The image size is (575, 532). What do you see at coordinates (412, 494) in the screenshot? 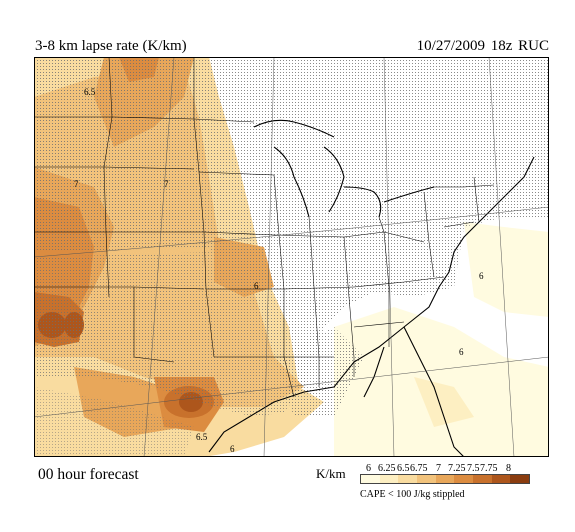
I see `stipple-note: CAPE < 100 J/kg stippled` at bounding box center [412, 494].